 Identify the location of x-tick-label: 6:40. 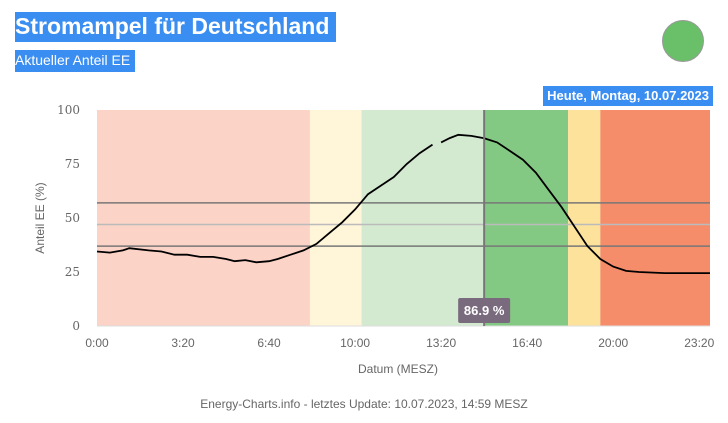
(269, 343).